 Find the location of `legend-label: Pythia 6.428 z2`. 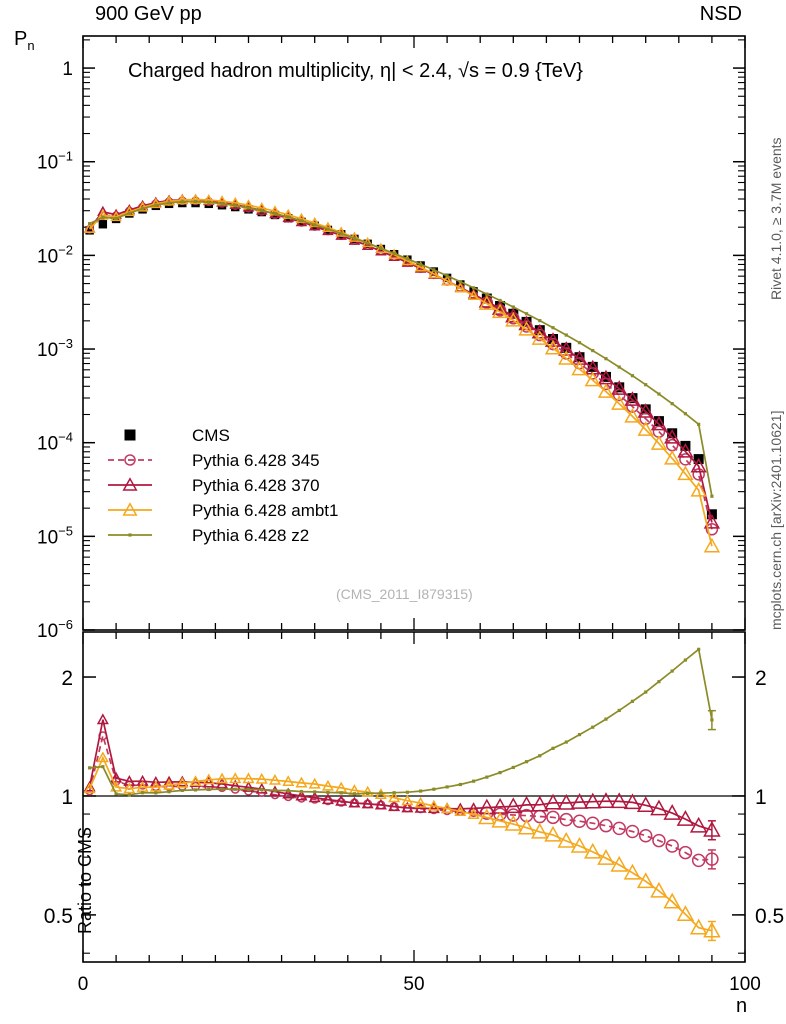

legend-label: Pythia 6.428 z2 is located at coordinates (250, 535).